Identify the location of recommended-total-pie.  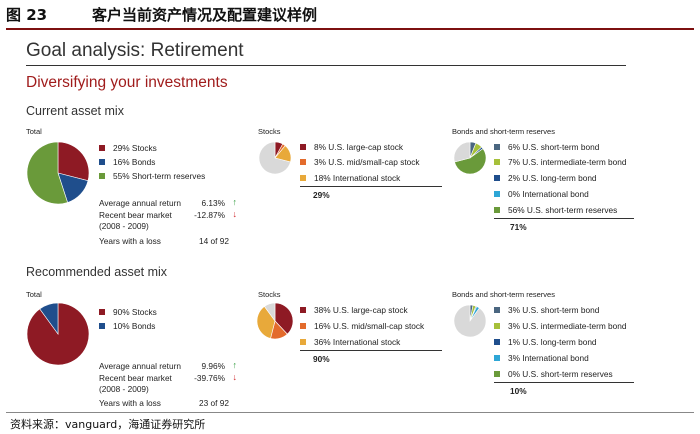
(58, 334).